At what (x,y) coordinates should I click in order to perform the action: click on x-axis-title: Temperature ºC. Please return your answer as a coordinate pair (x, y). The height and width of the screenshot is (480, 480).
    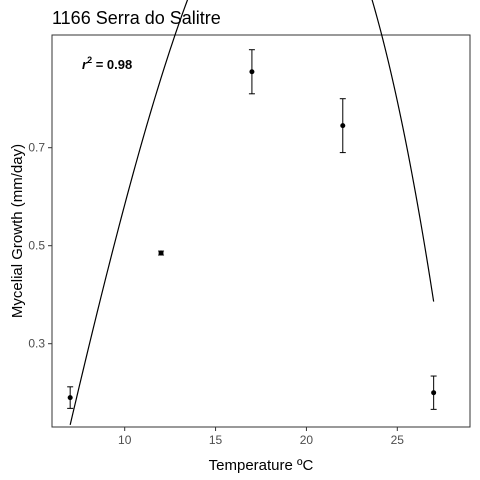
    Looking at the image, I should click on (261, 465).